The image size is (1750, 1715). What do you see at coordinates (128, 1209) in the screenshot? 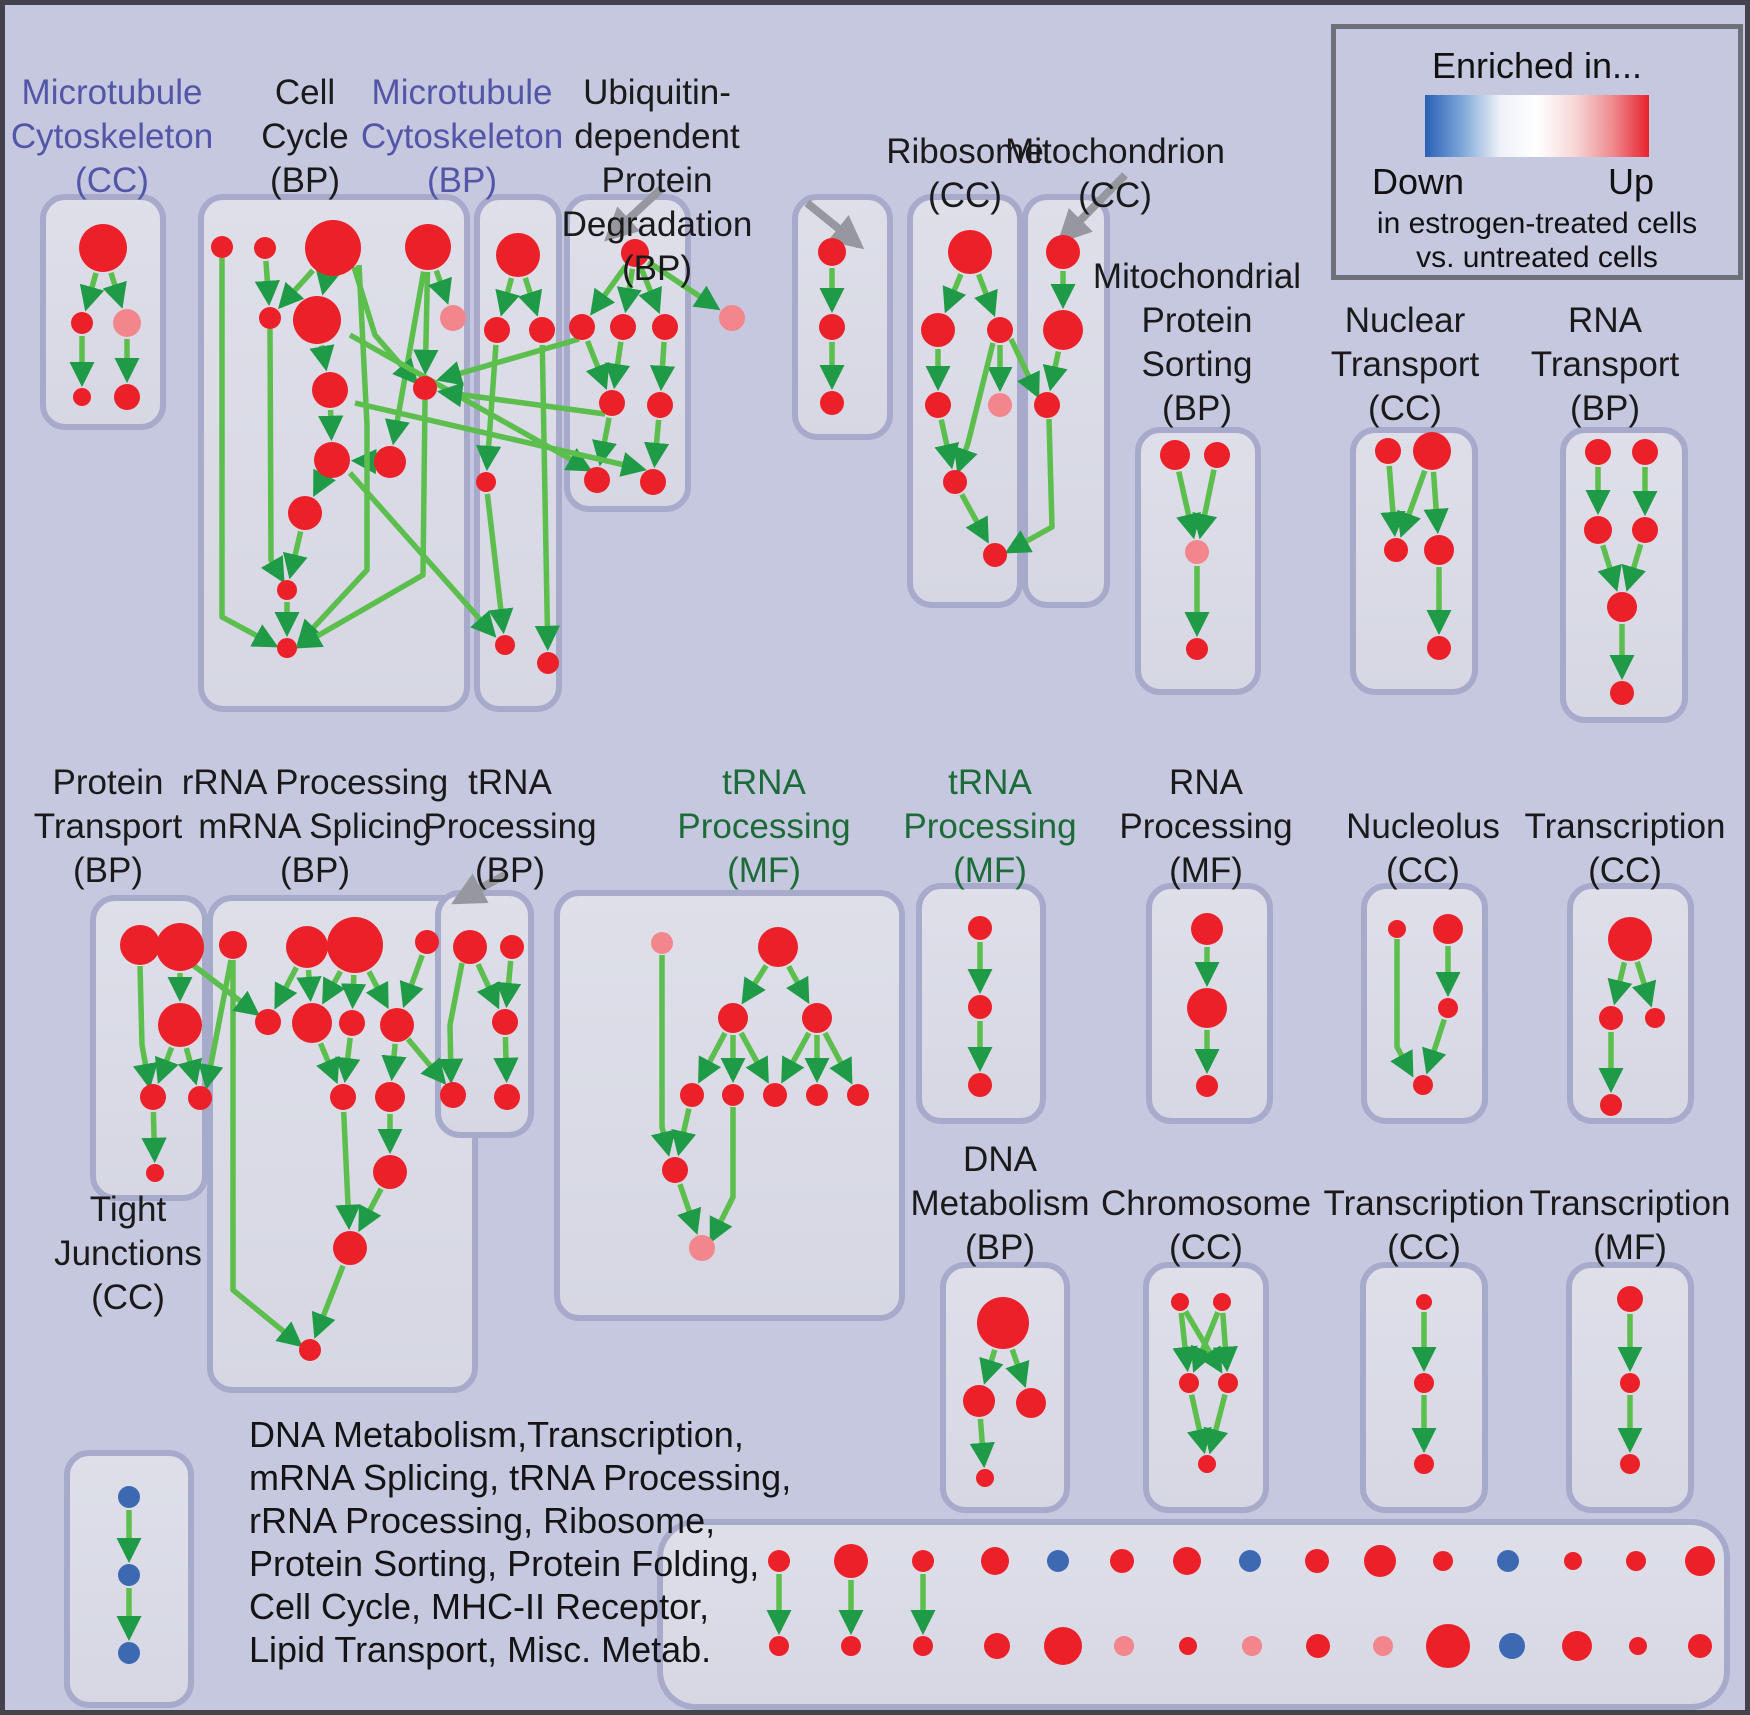
I see `group-label-line: Tight` at bounding box center [128, 1209].